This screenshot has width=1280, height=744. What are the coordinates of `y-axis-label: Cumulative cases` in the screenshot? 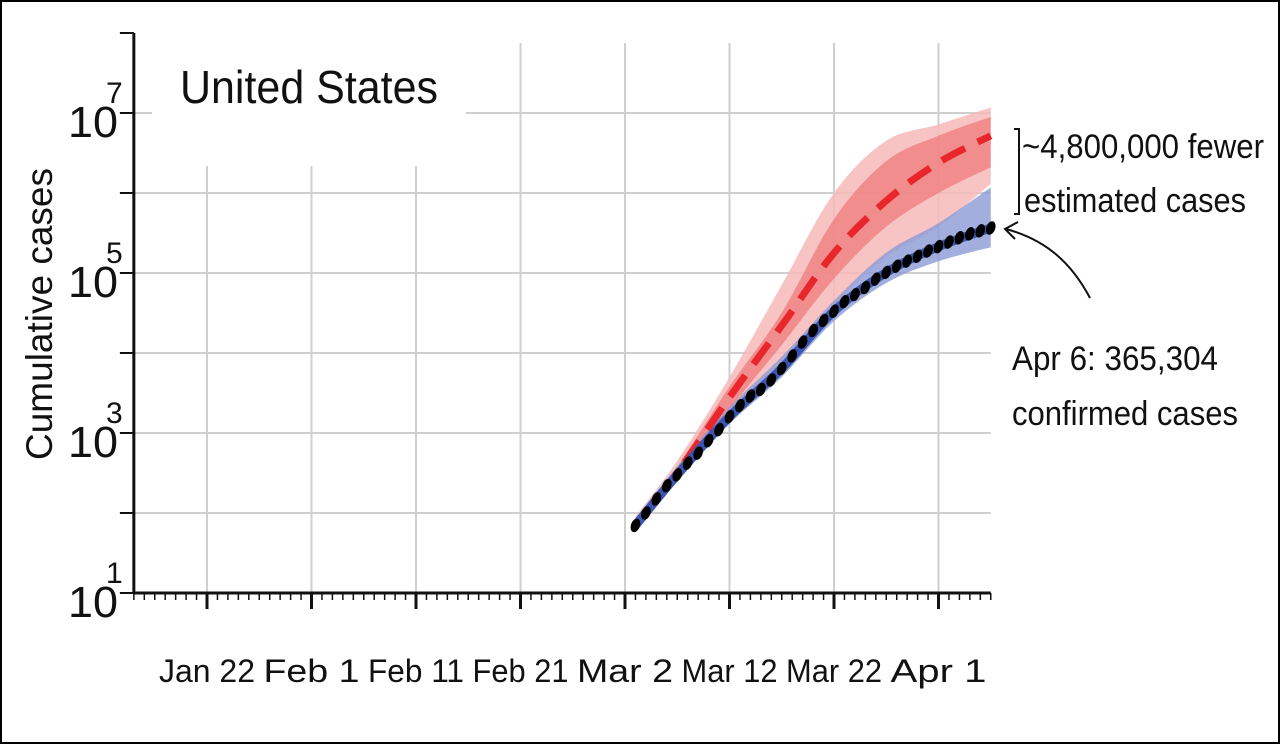 It's located at (39, 314).